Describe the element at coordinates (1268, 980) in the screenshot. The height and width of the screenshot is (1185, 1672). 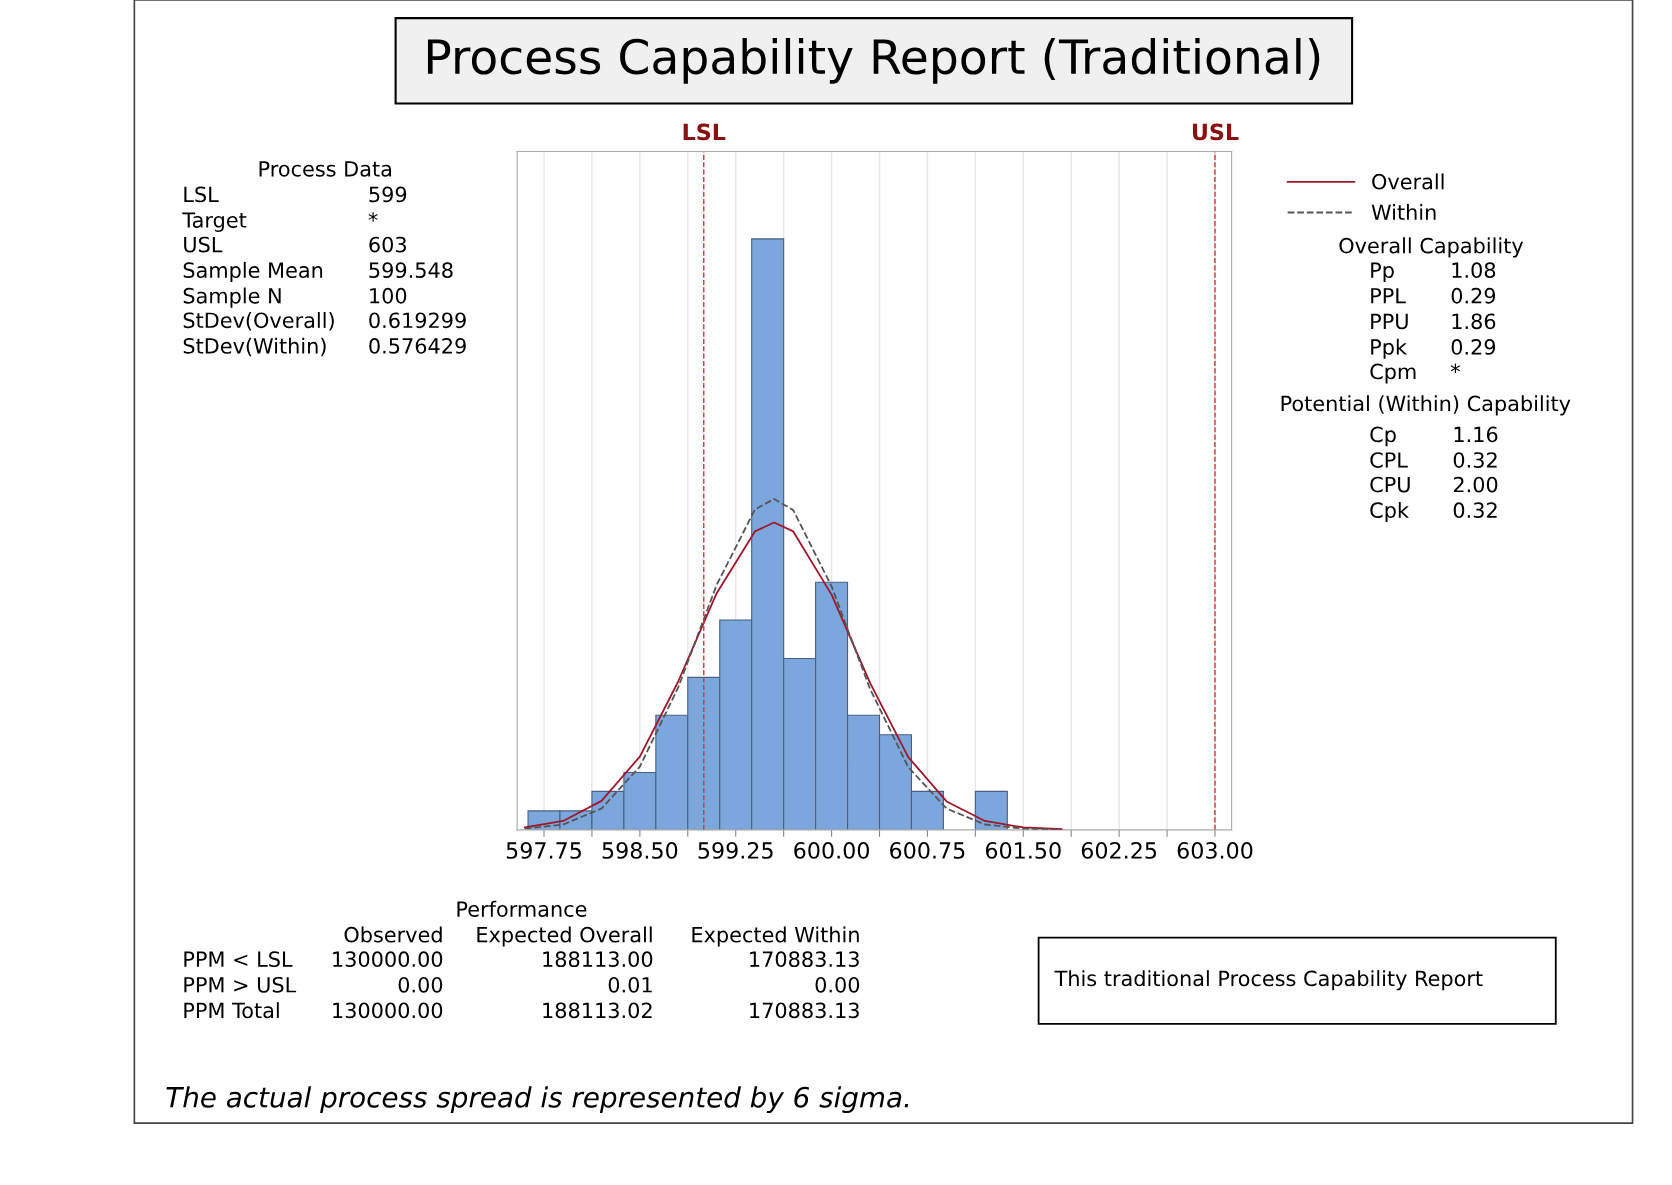
I see `text: This traditional Process Capability Report` at that location.